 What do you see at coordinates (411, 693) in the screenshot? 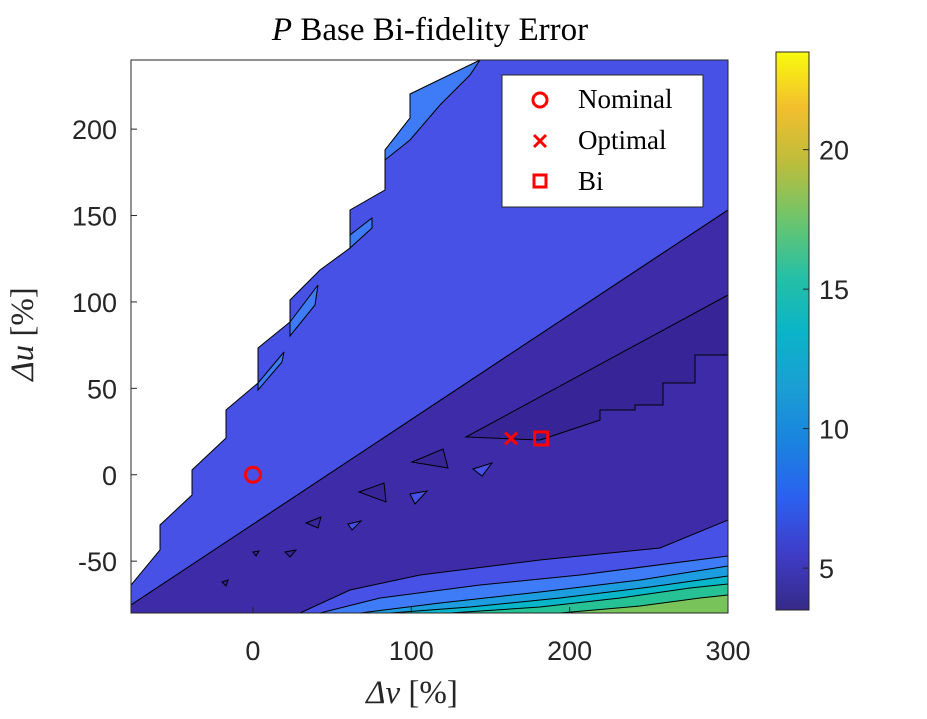
I see `x-axis-label: Δν [%]` at bounding box center [411, 693].